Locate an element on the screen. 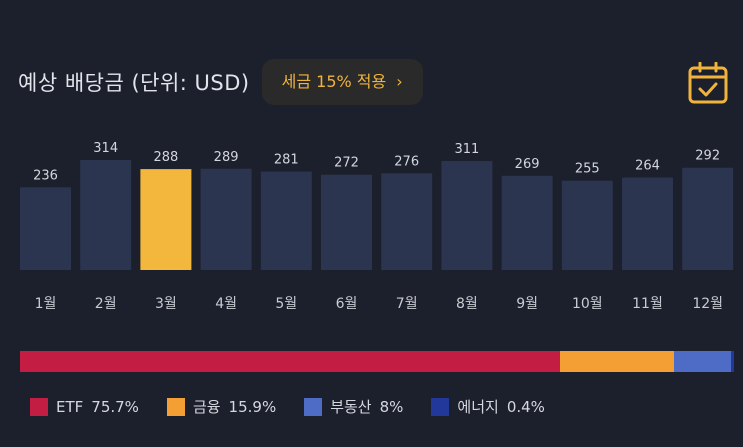 The height and width of the screenshot is (447, 743). legend-item-1: ETF 75.7% is located at coordinates (84, 406).